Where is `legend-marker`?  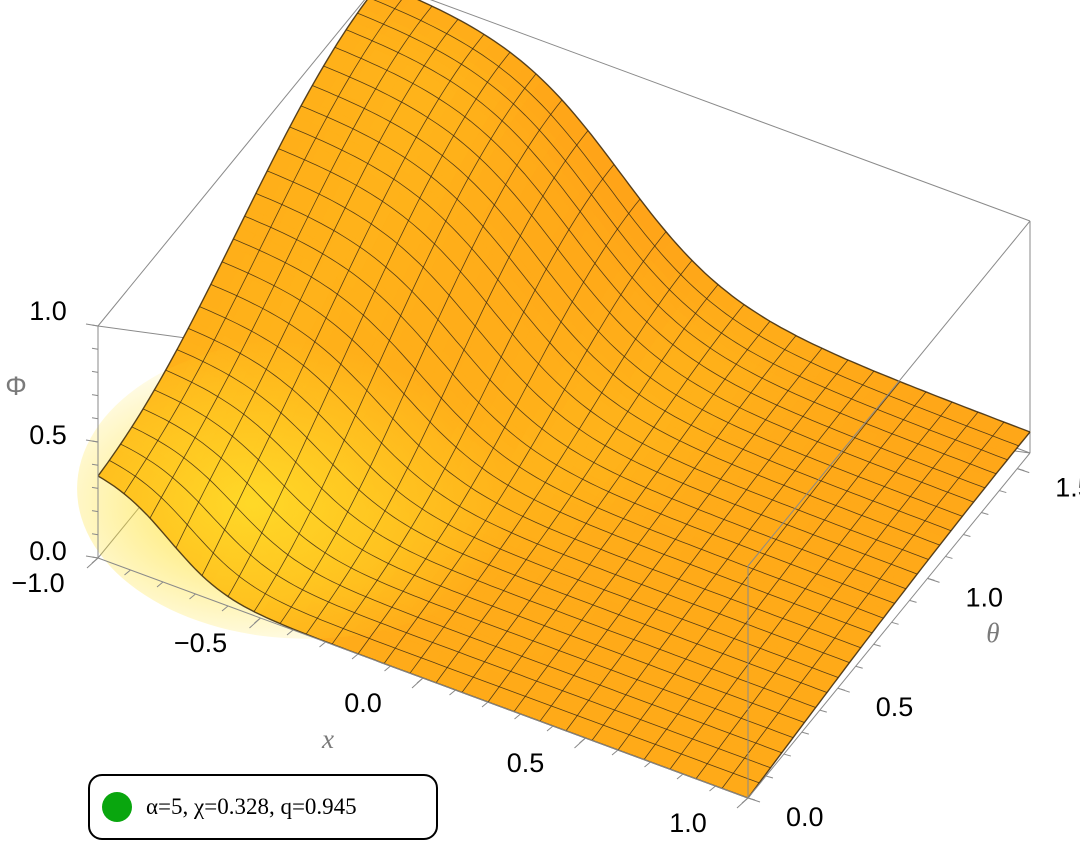 legend-marker is located at coordinates (117, 807).